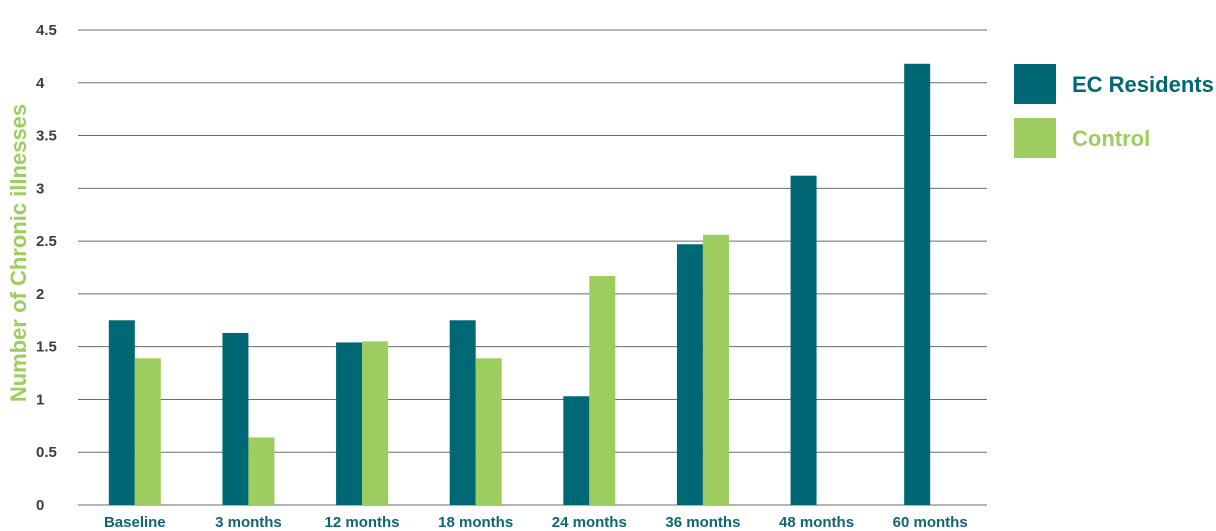 The width and height of the screenshot is (1216, 531). Describe the element at coordinates (46, 268) in the screenshot. I see `y-axis-ticks: 0 0.5 1 1.5 2 2.5 3 3.5 4 4.5` at that location.